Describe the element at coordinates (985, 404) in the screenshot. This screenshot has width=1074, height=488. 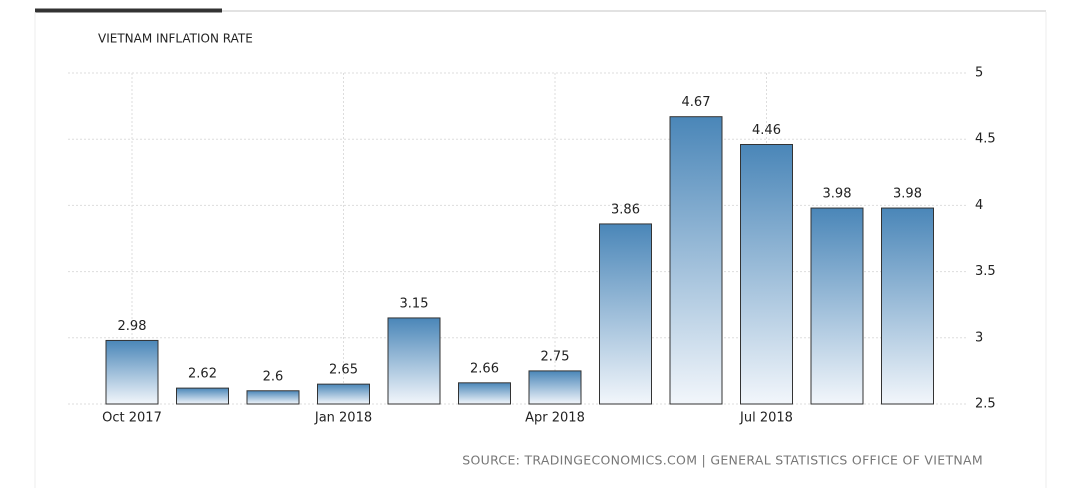
I see `y-tick-label: 2.5` at that location.